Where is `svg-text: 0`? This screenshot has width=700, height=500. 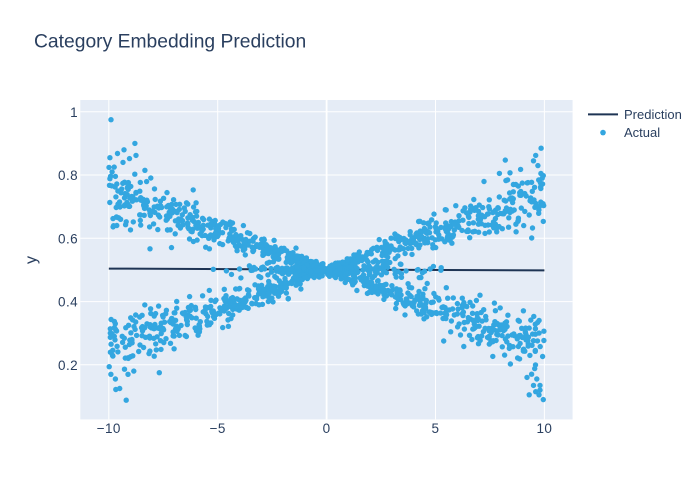
svg-text: 0 is located at coordinates (327, 428).